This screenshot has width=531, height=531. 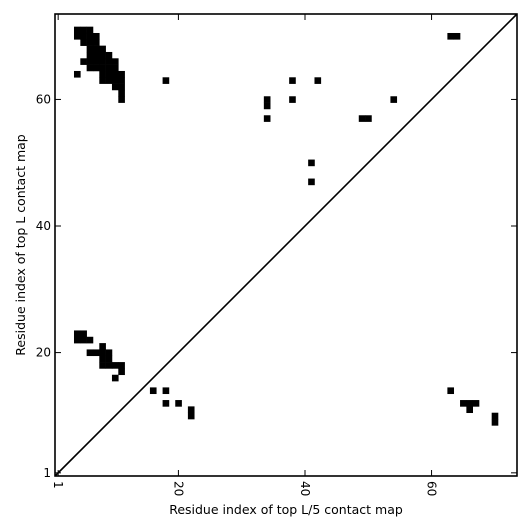 What do you see at coordinates (432, 488) in the screenshot?
I see `x-tick-label: 60` at bounding box center [432, 488].